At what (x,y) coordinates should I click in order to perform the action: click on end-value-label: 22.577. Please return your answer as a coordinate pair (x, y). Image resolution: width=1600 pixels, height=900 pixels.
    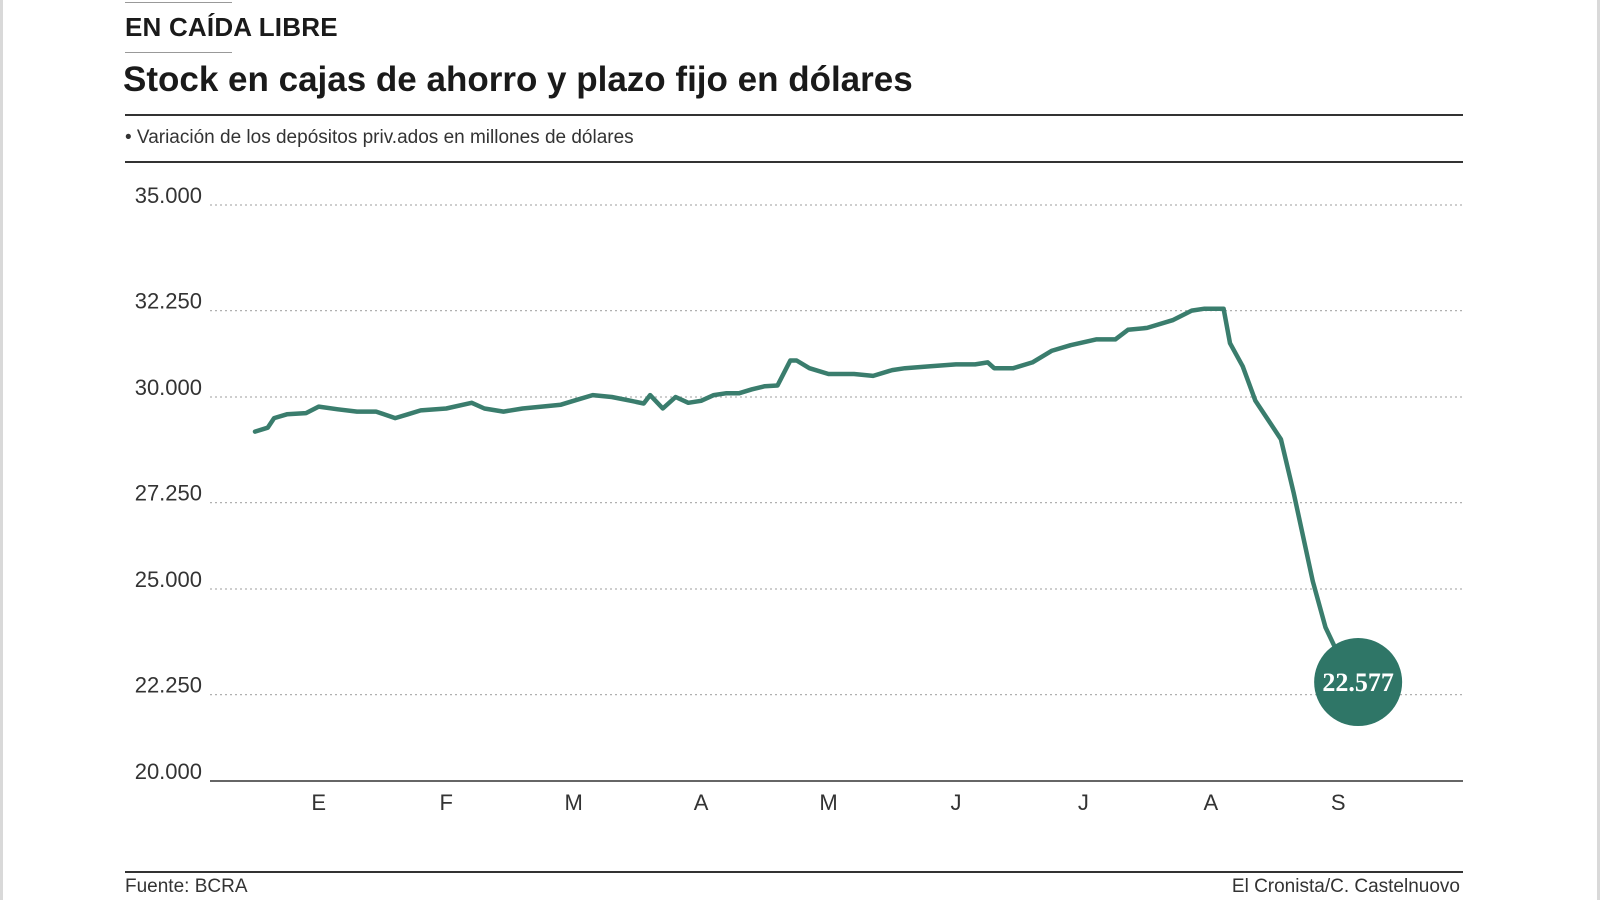
    Looking at the image, I should click on (1358, 682).